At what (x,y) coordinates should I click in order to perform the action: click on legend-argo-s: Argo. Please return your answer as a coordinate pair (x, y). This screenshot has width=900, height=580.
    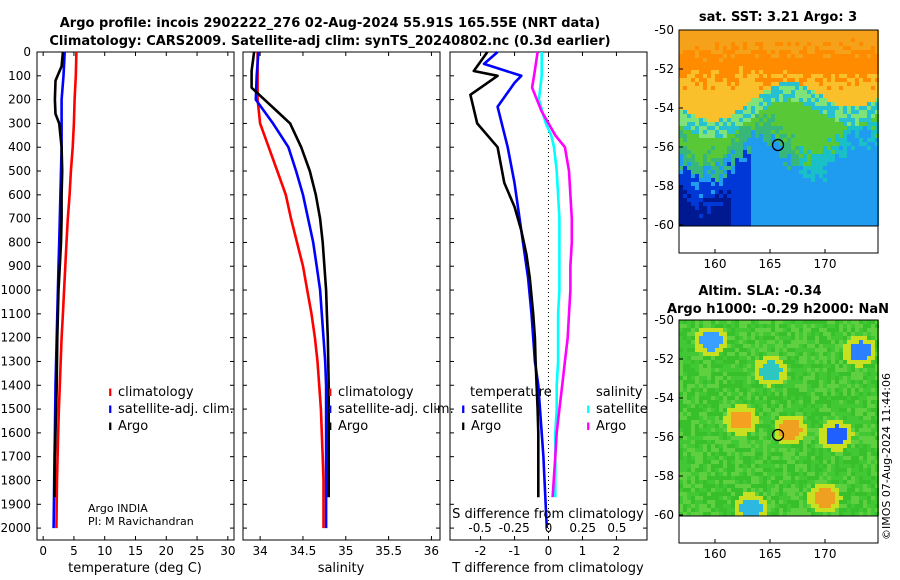
    Looking at the image, I should click on (353, 426).